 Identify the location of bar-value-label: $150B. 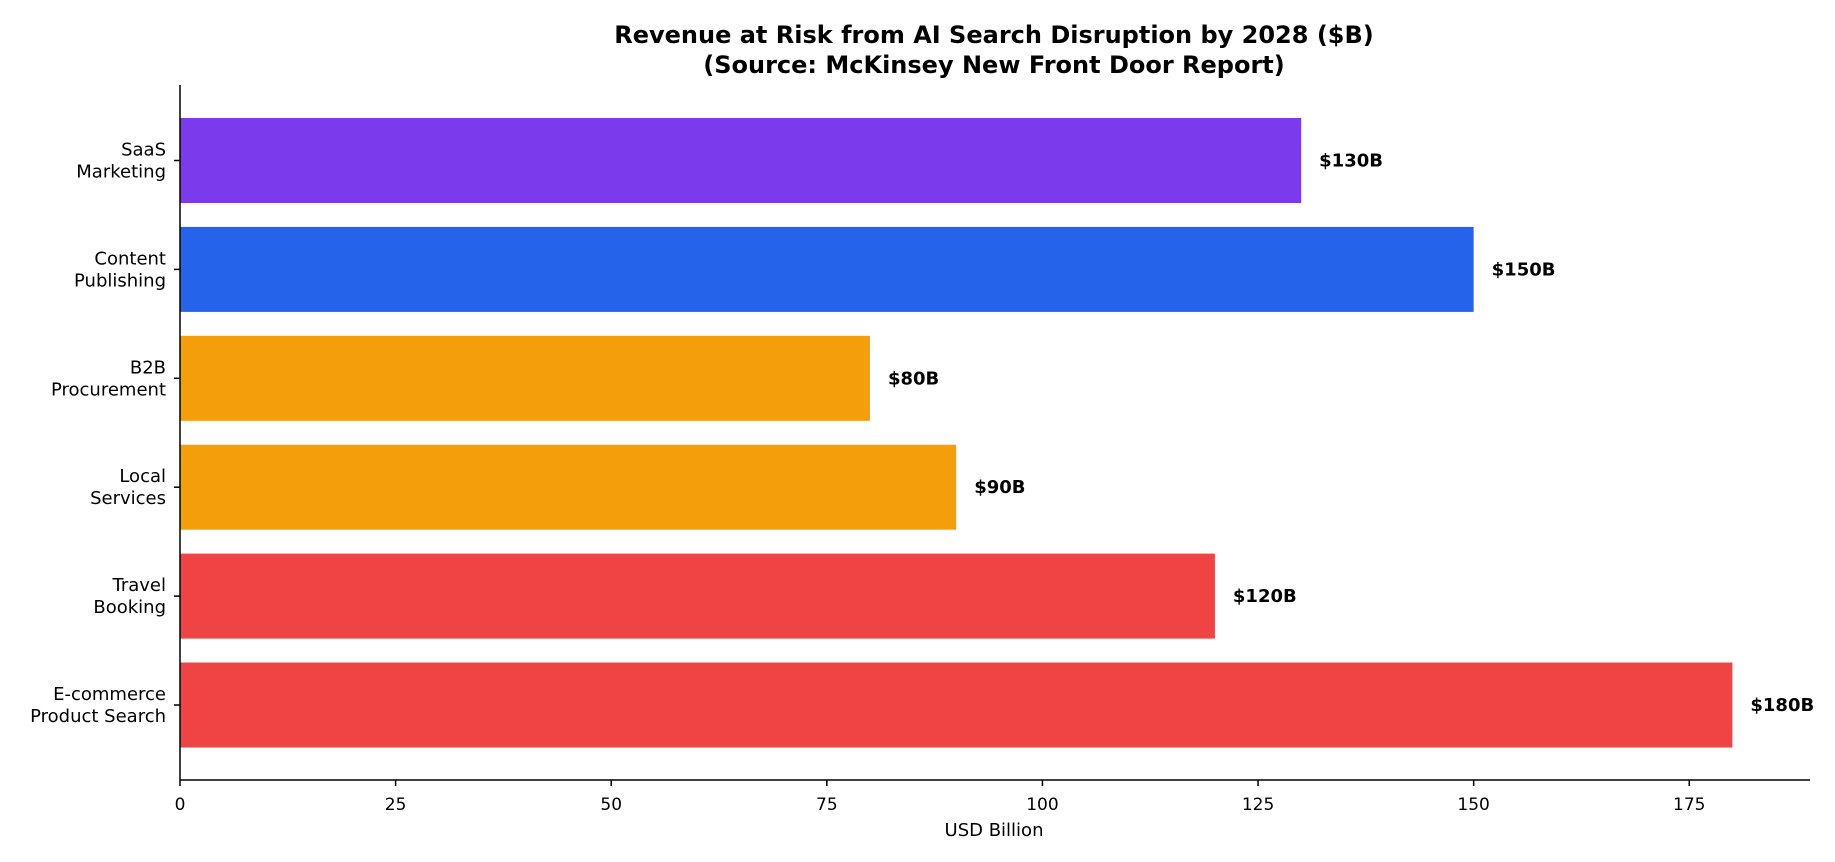
(1524, 269).